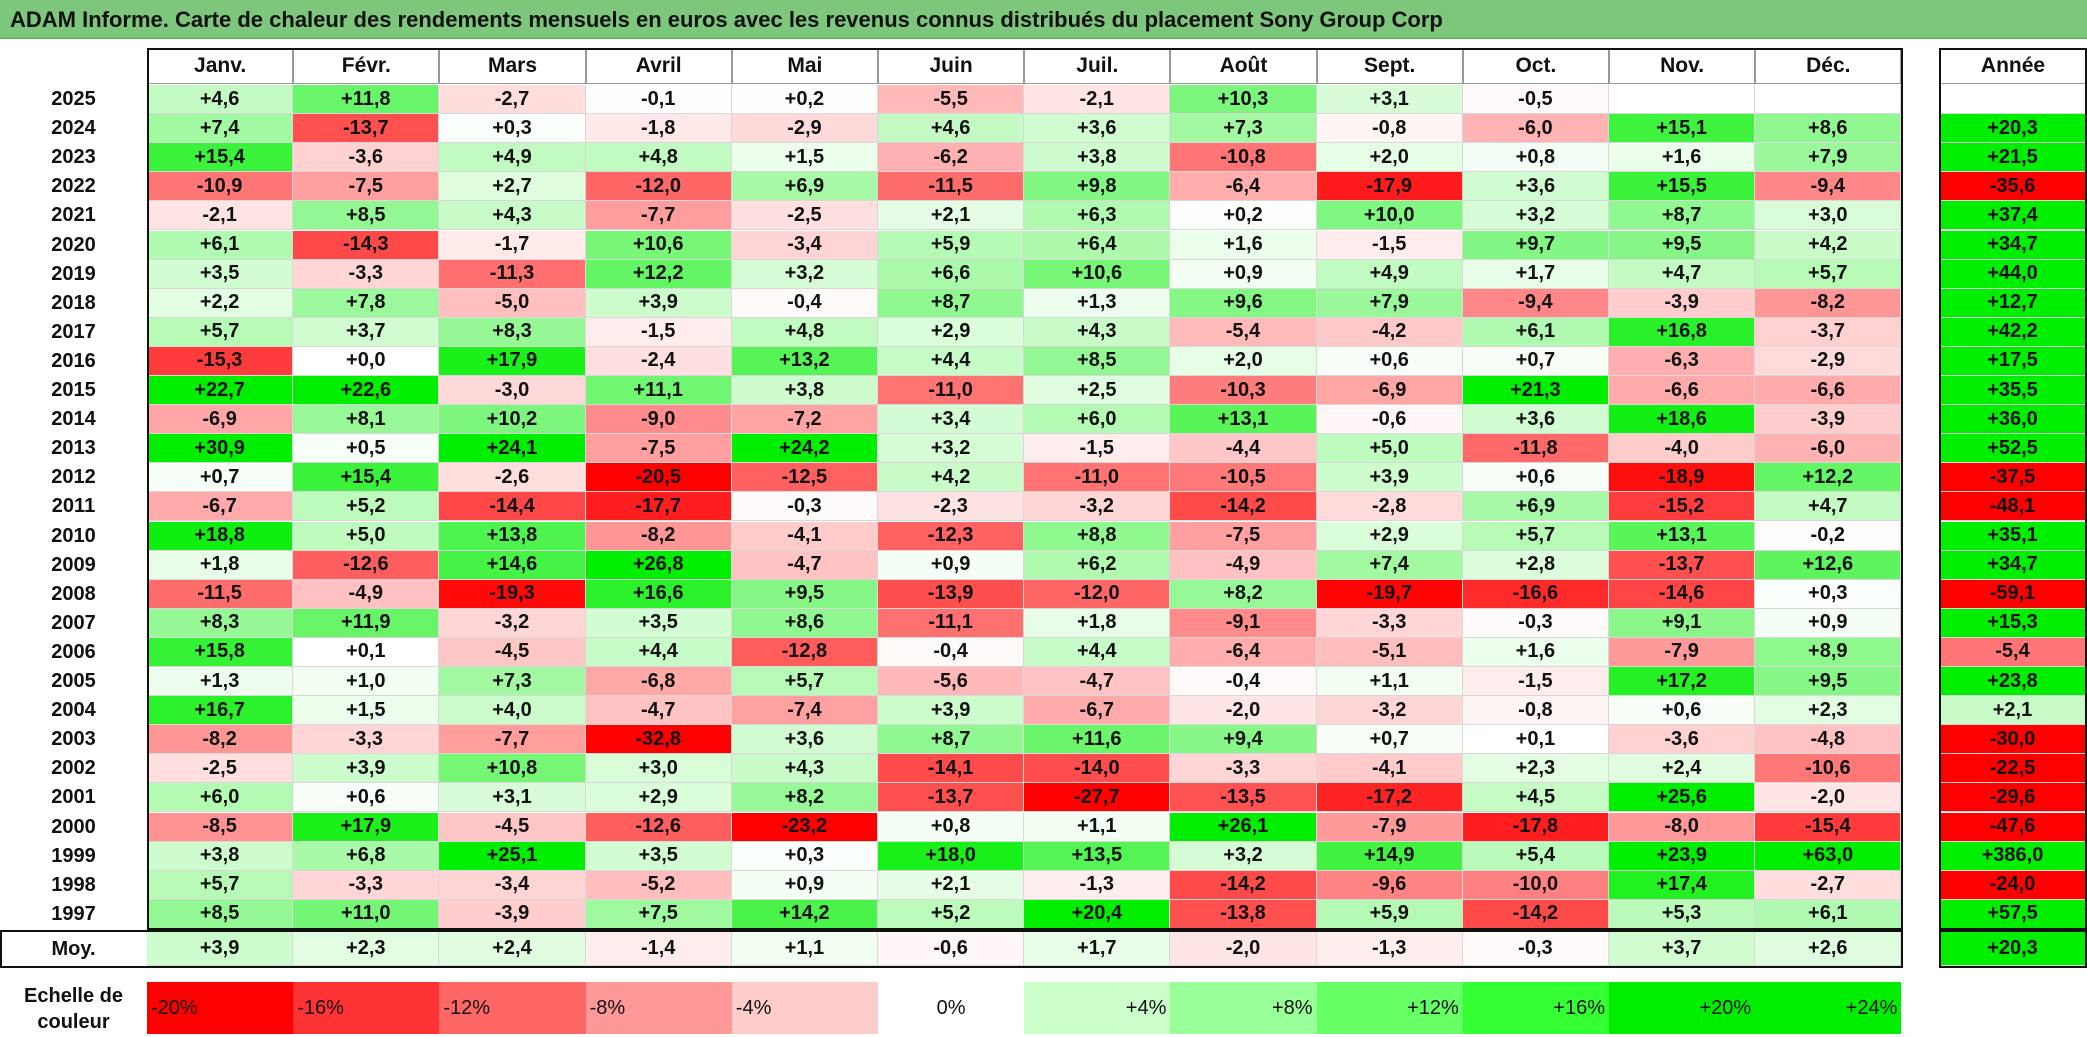 This screenshot has height=1037, width=2087. What do you see at coordinates (1682, 536) in the screenshot?
I see `heatmap-cell: +13,1` at bounding box center [1682, 536].